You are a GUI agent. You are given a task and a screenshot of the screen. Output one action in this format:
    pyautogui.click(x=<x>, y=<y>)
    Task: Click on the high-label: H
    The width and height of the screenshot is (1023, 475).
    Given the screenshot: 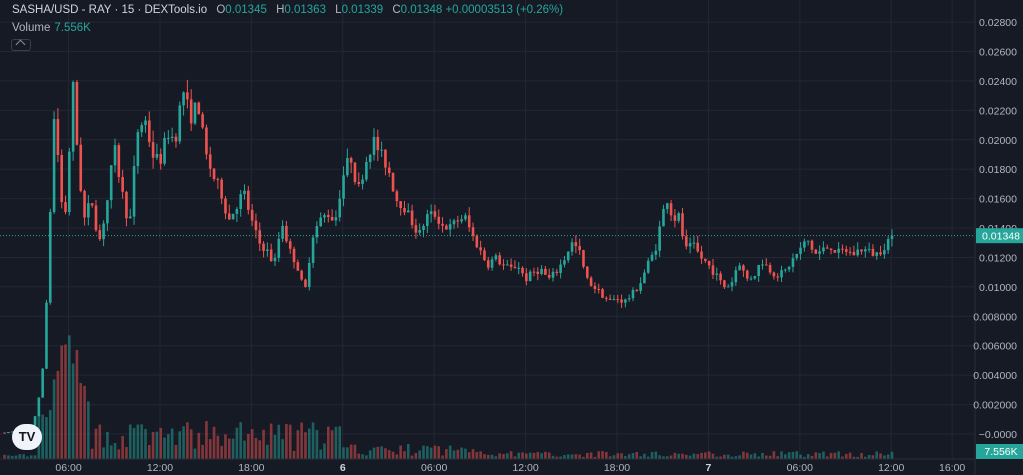 What is the action you would take?
    pyautogui.click(x=280, y=10)
    